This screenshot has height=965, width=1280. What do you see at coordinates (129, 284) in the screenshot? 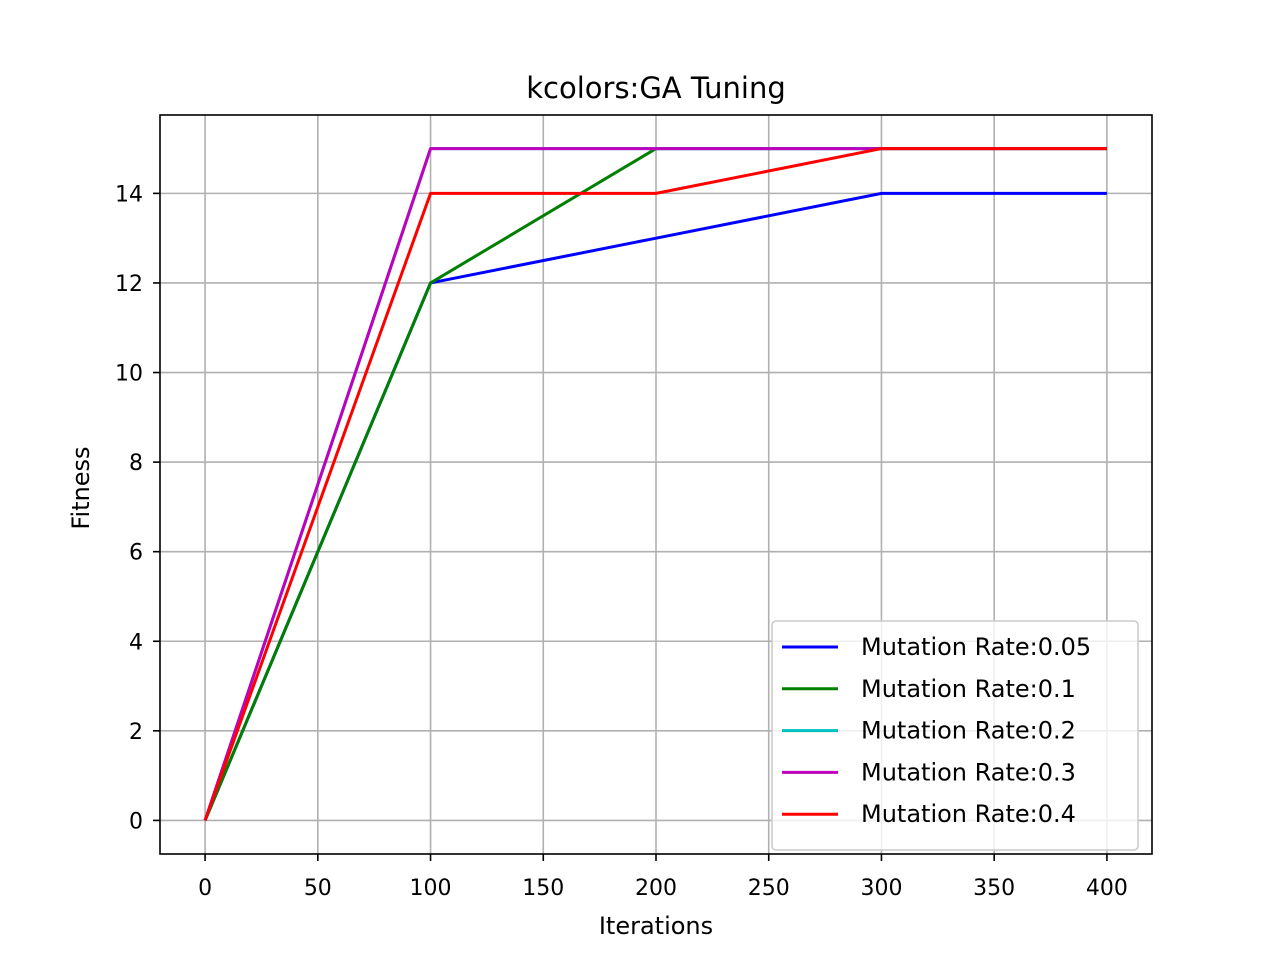
I see `y-tick-label: 12` at bounding box center [129, 284].